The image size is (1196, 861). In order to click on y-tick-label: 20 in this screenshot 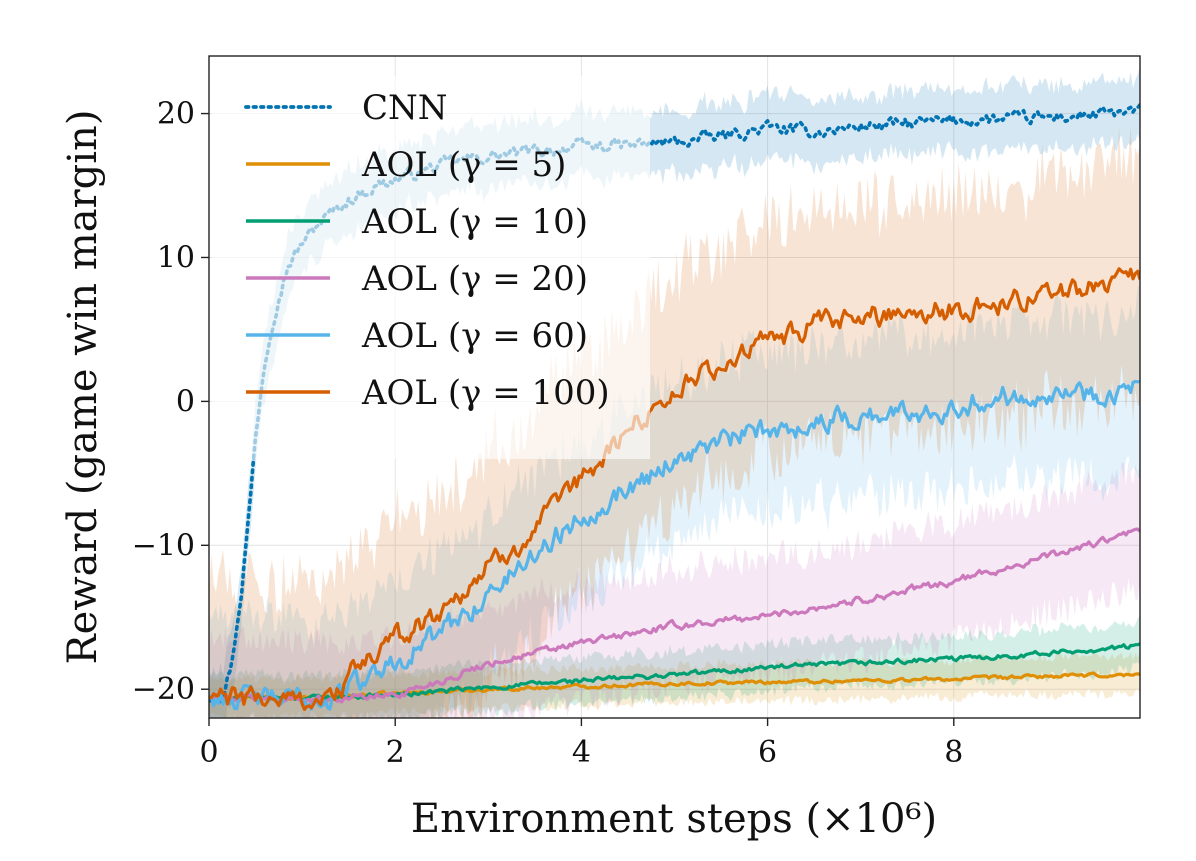, I will do `click(176, 114)`.